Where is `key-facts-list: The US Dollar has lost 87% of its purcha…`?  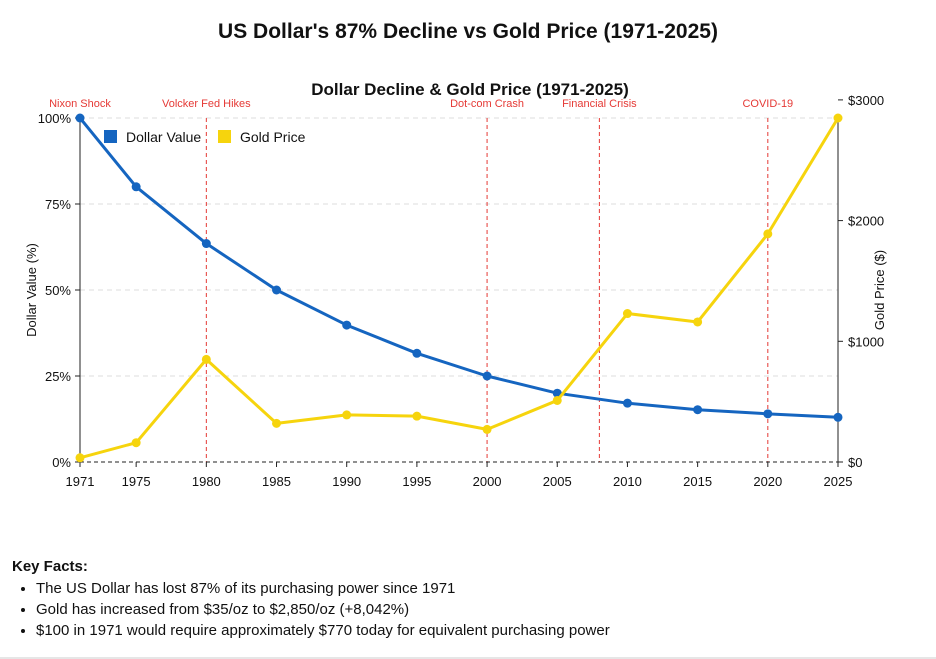 key-facts-list: The US Dollar has lost 87% of its purcha… is located at coordinates (462, 609).